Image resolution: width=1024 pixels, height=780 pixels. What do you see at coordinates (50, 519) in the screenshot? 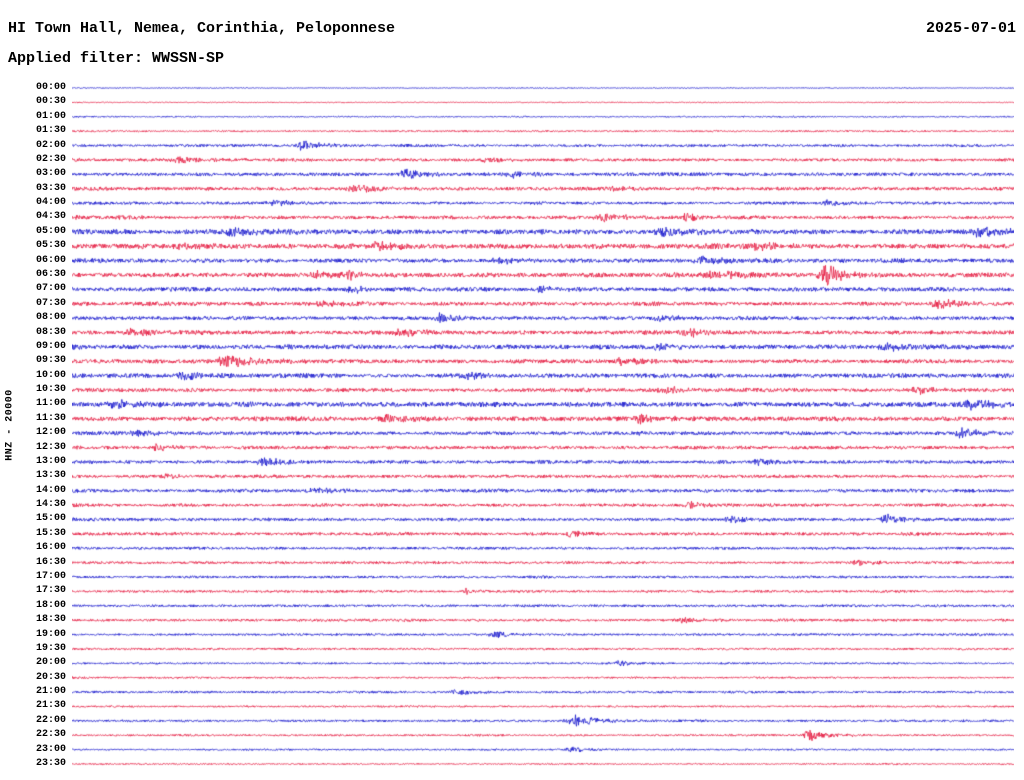
I see `time-label: 15:00` at bounding box center [50, 519].